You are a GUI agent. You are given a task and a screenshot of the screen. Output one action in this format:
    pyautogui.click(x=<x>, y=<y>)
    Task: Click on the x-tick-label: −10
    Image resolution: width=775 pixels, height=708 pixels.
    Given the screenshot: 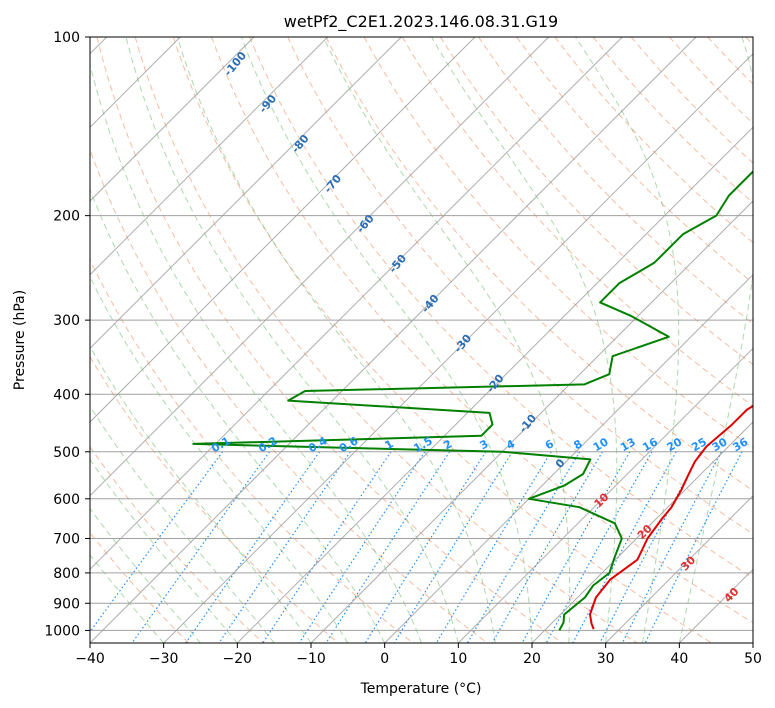 What is the action you would take?
    pyautogui.click(x=311, y=659)
    